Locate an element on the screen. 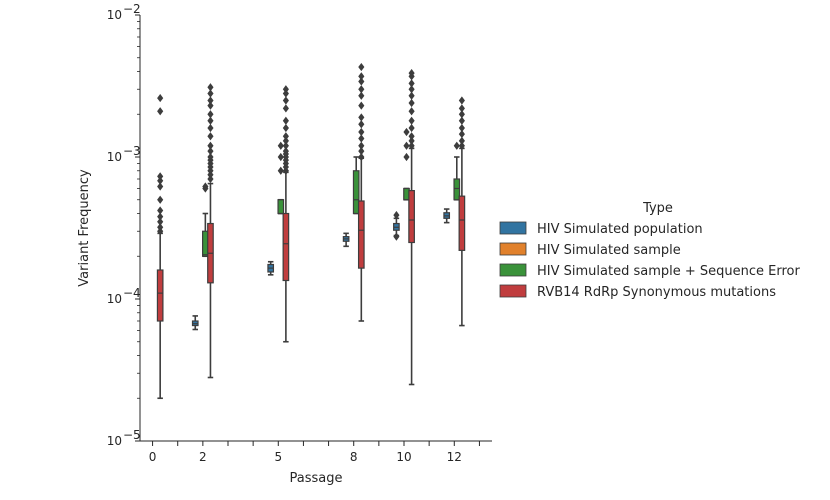  y-tick-label-exponent: −5 is located at coordinates (132, 435).